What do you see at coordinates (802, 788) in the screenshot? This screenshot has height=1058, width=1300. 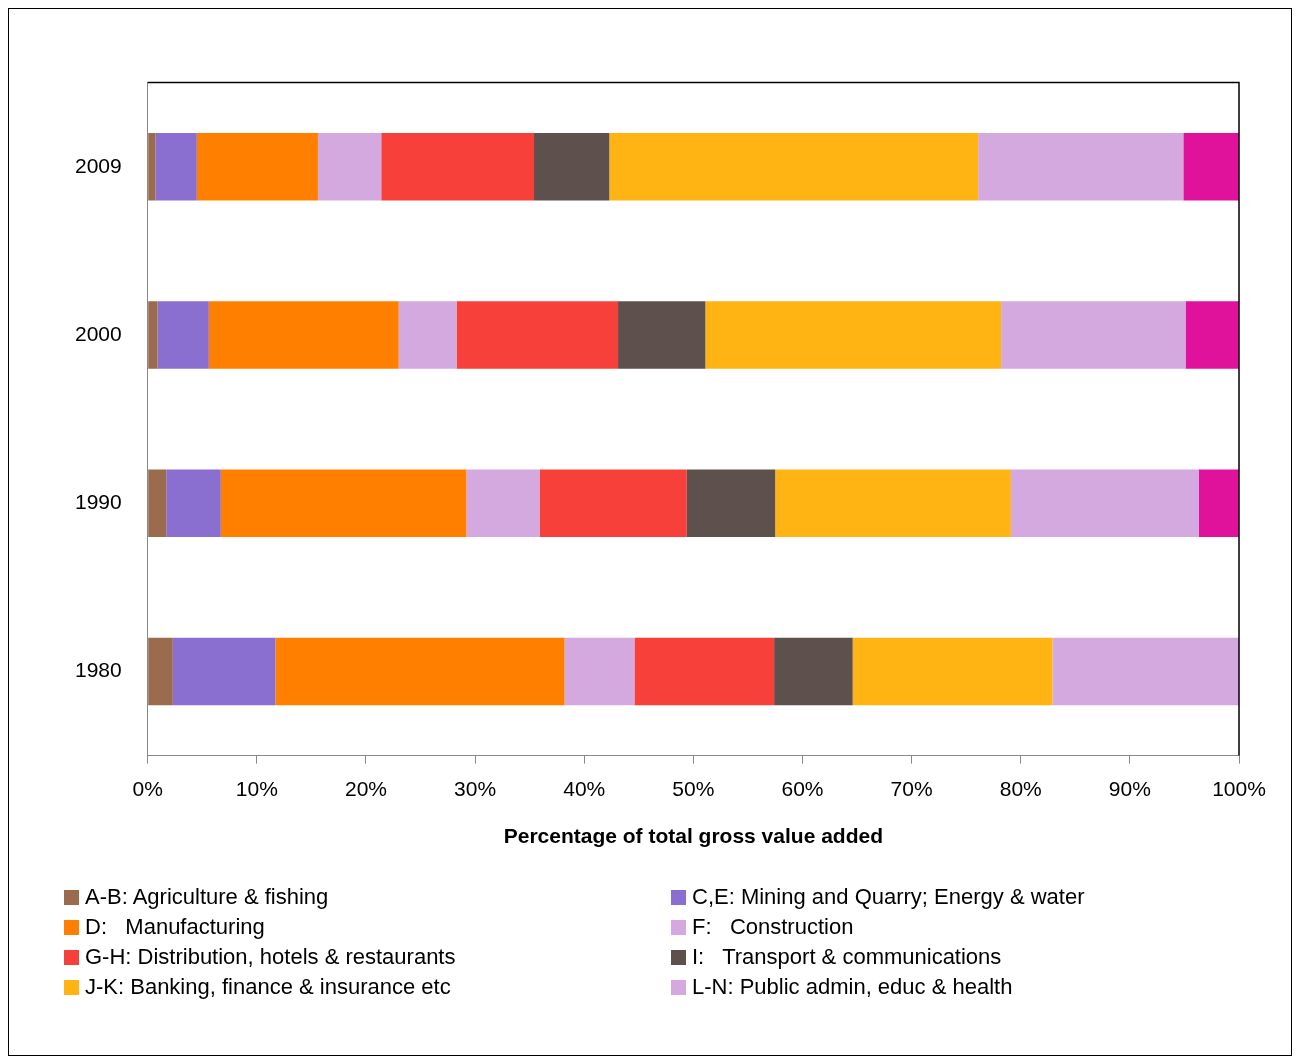 I see `x-tick-label: 60%` at bounding box center [802, 788].